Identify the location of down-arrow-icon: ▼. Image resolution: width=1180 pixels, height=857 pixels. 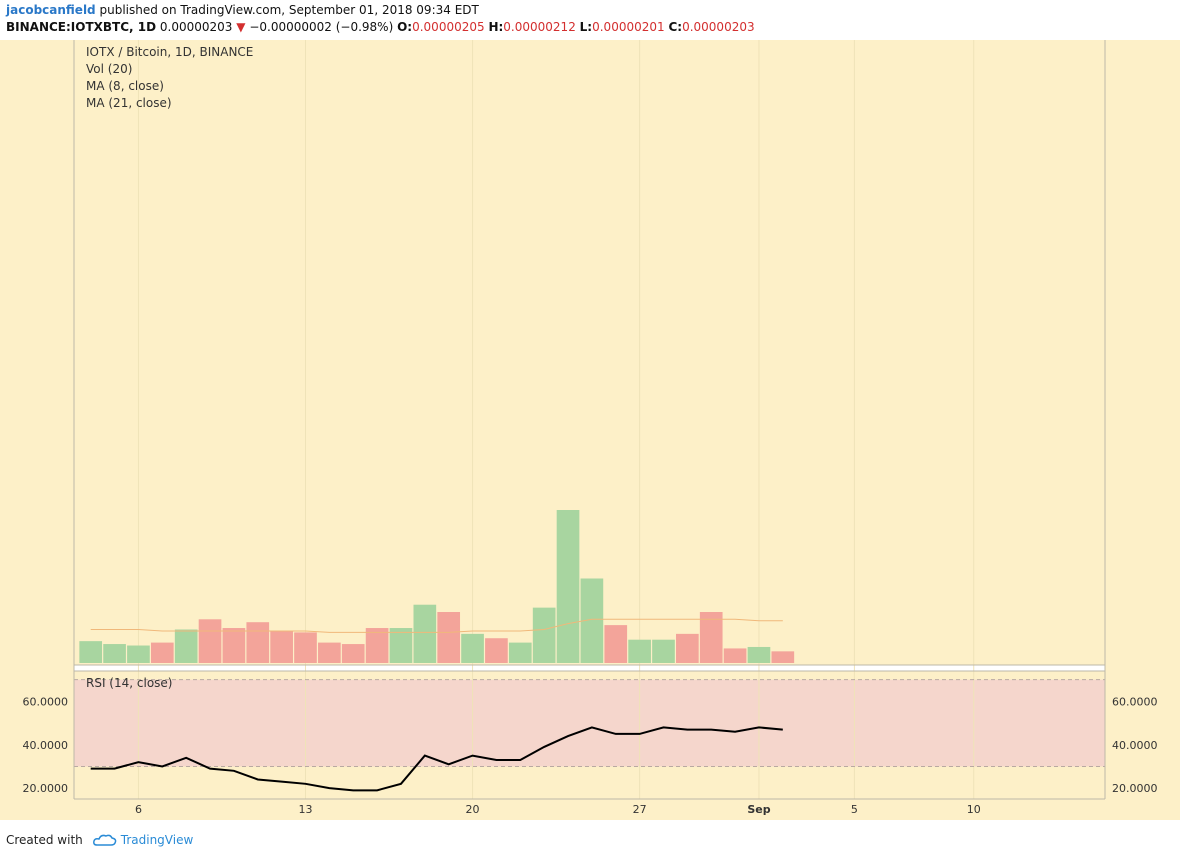
(241, 27).